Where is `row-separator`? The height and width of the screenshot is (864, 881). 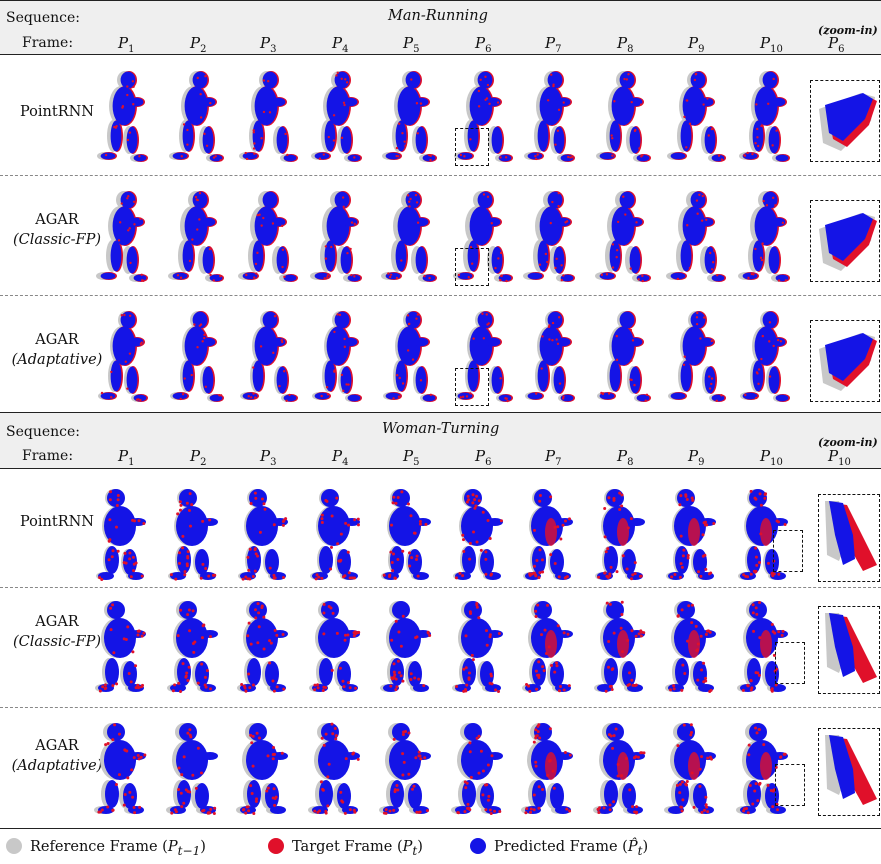 row-separator is located at coordinates (440, 295).